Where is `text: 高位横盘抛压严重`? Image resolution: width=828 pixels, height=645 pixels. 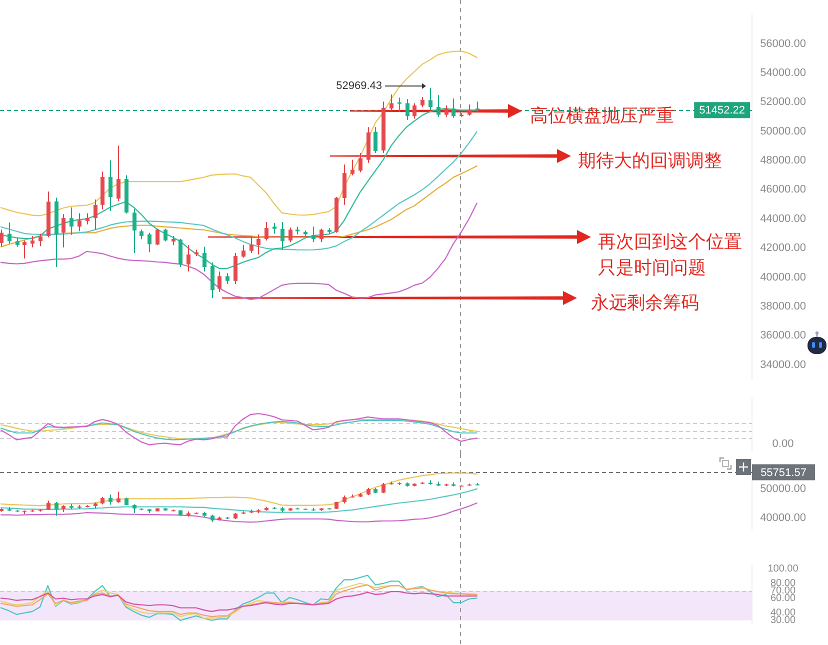 text: 高位横盘抛压严重 is located at coordinates (602, 116).